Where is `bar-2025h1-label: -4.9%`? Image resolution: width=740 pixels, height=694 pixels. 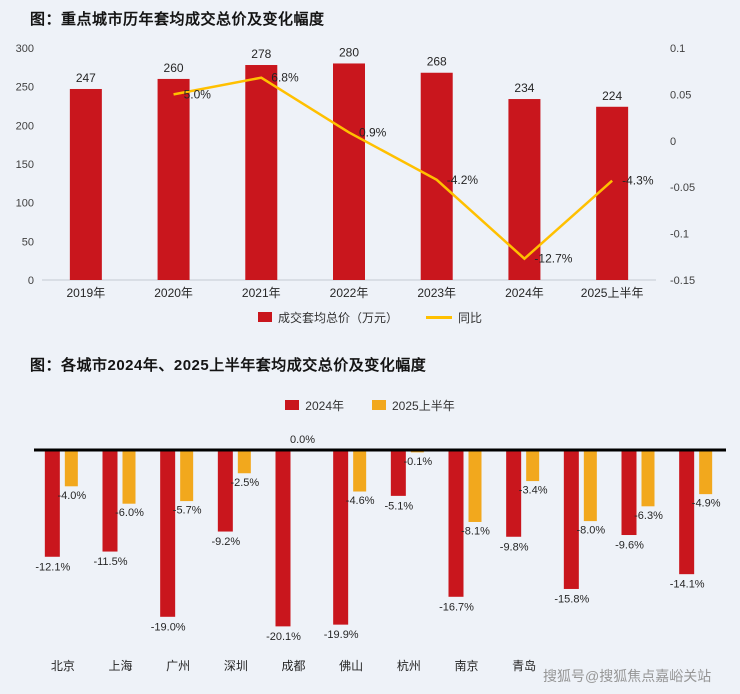
bar-2025h1-label: -4.9% is located at coordinates (706, 504).